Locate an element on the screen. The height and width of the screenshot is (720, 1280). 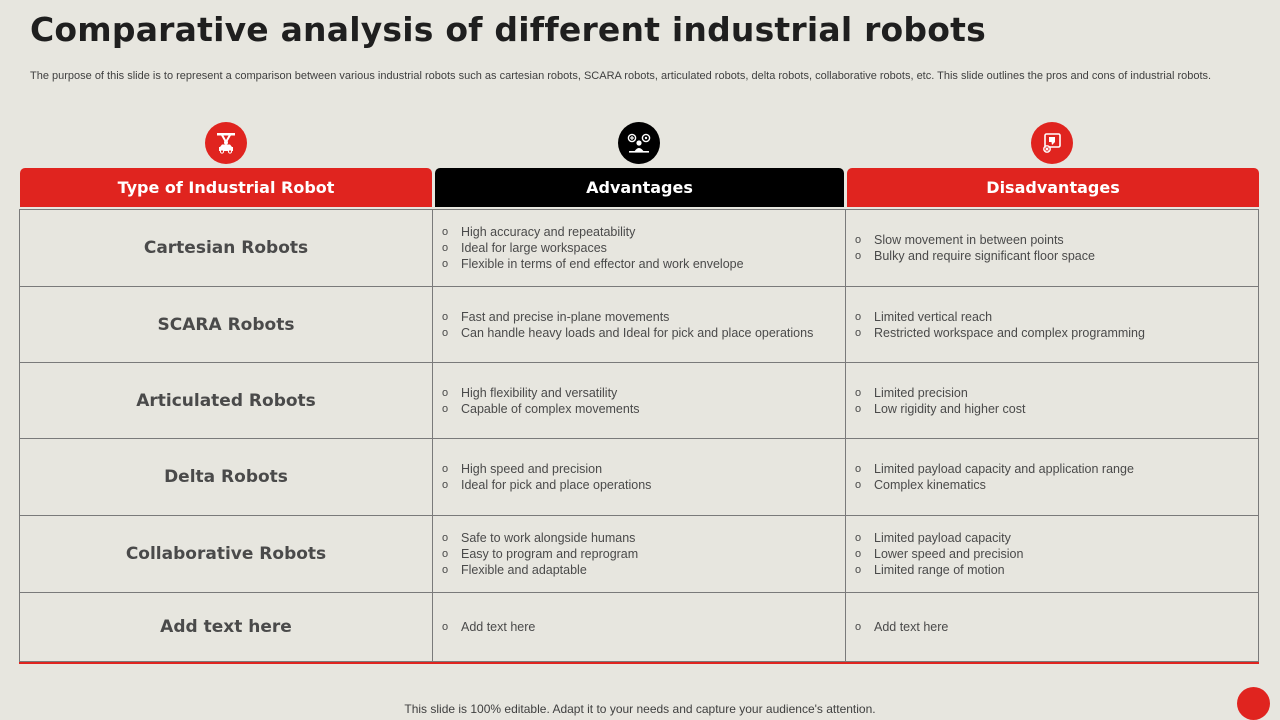
robot-type-cell: Collaborative Robots is located at coordinates (226, 554).